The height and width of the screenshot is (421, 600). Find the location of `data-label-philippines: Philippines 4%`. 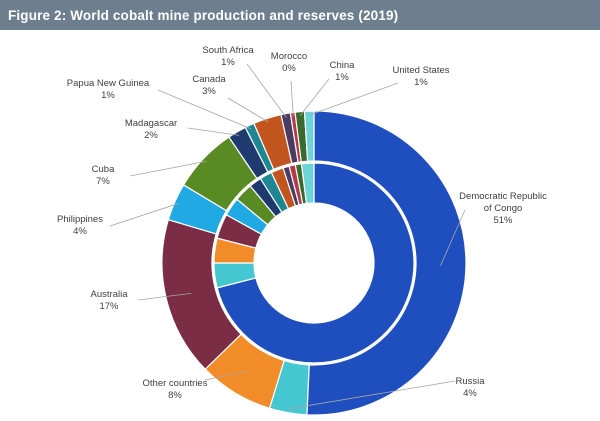

data-label-philippines: Philippines 4% is located at coordinates (80, 225).